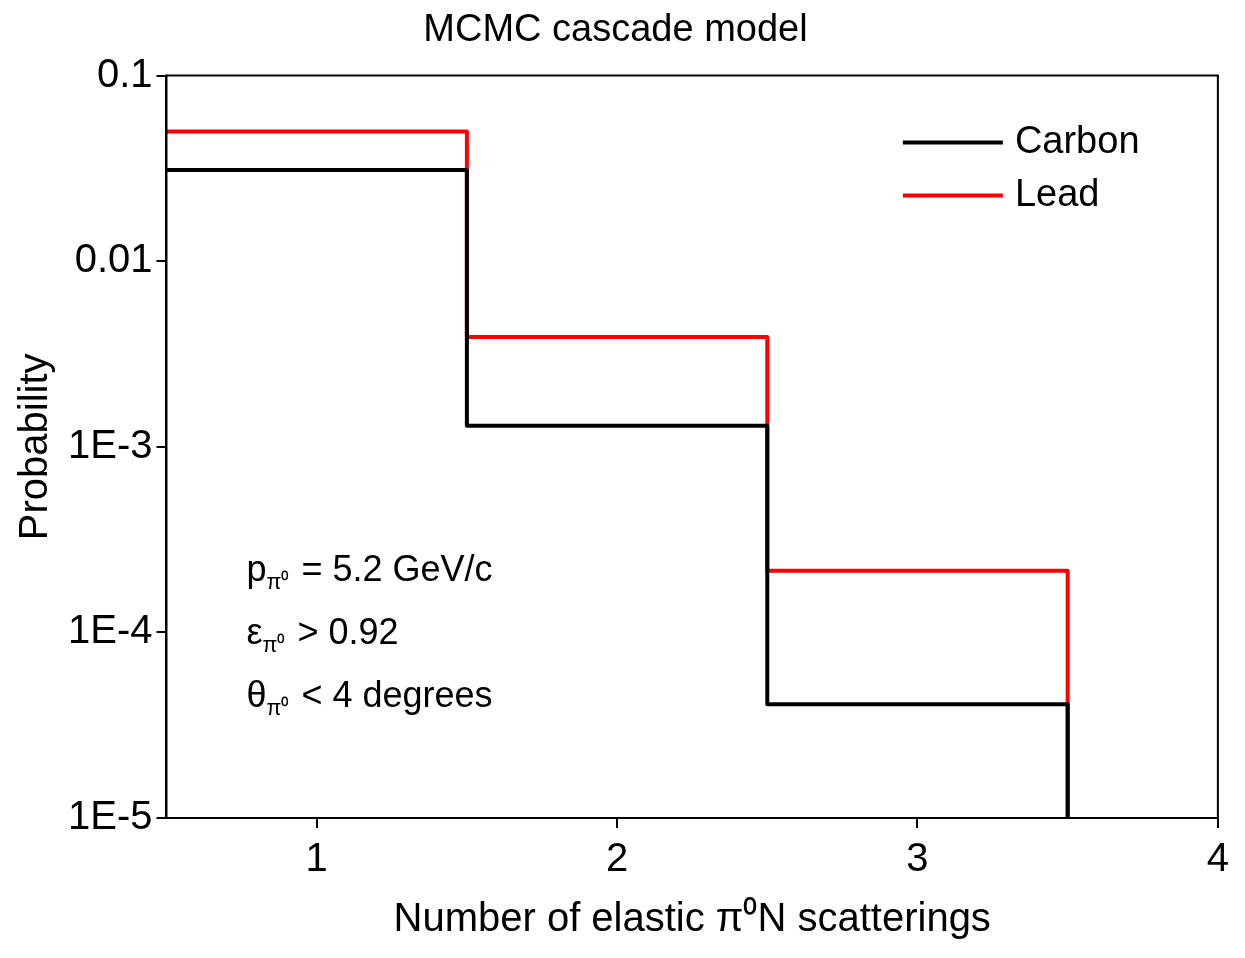 Image resolution: width=1245 pixels, height=958 pixels. I want to click on y-tick-label: 1E-3, so click(110, 443).